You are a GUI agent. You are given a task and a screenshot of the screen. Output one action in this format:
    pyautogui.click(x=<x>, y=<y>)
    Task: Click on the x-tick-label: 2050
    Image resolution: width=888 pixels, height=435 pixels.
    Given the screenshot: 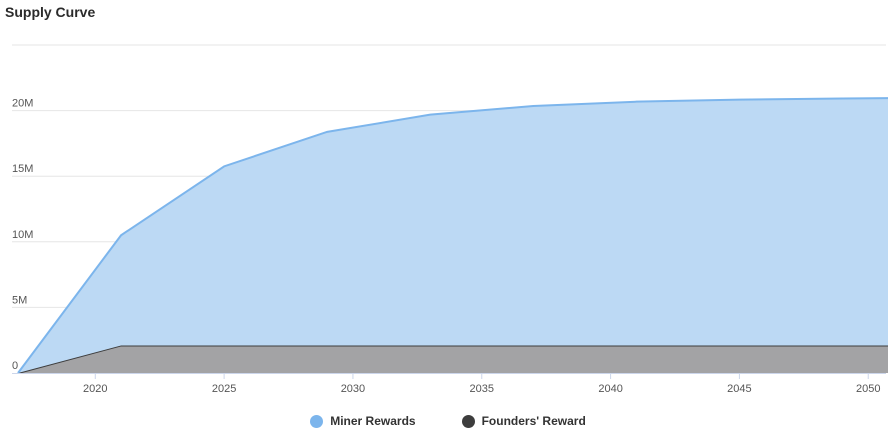 What is the action you would take?
    pyautogui.click(x=868, y=389)
    